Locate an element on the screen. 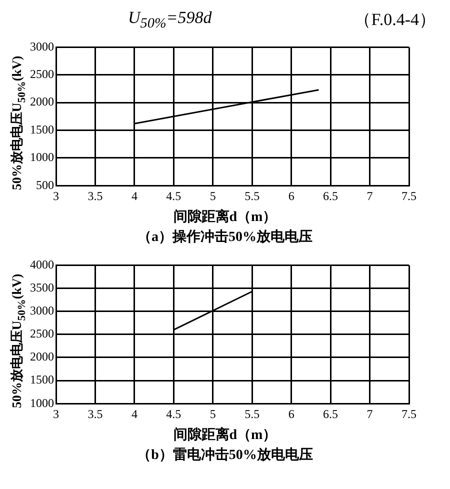  y-tick-label: 3500 is located at coordinates (42, 287).